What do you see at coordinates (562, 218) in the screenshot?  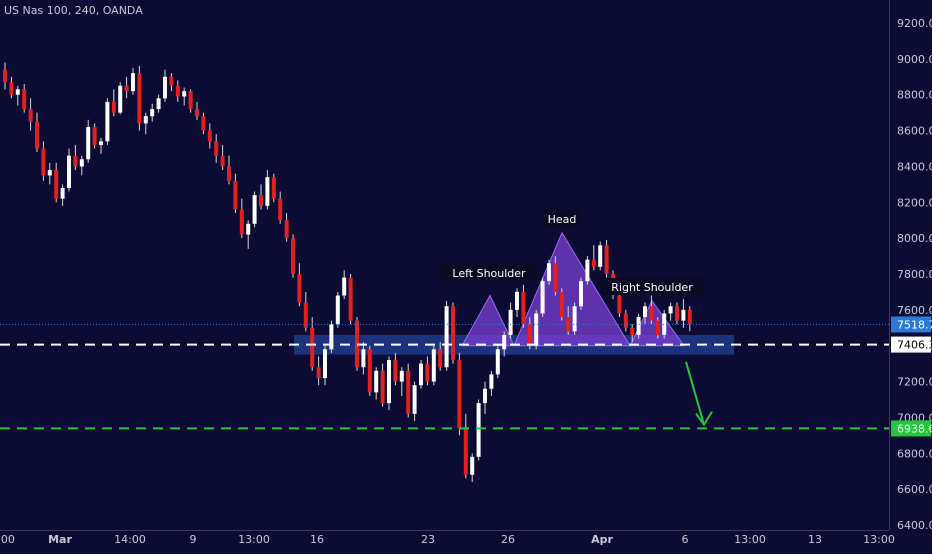 I see `head-label: Head` at bounding box center [562, 218].